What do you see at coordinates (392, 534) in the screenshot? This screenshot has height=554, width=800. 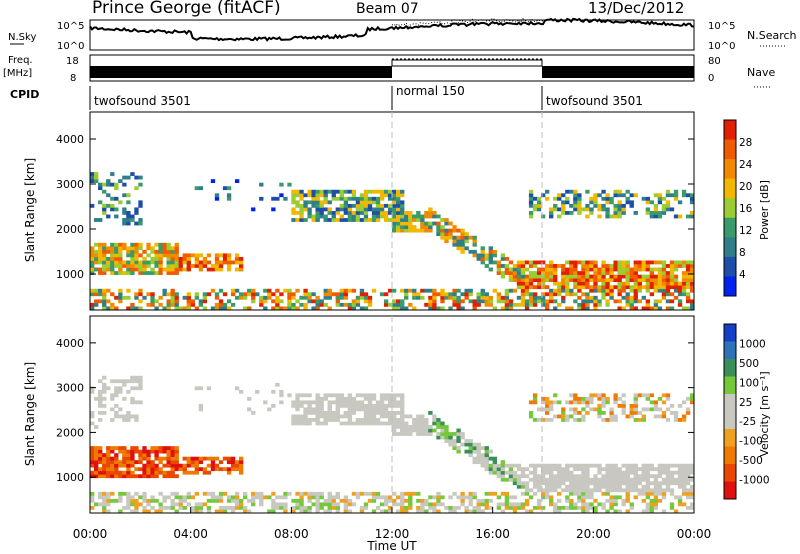 I see `x-tick-label: 12:00` at bounding box center [392, 534].